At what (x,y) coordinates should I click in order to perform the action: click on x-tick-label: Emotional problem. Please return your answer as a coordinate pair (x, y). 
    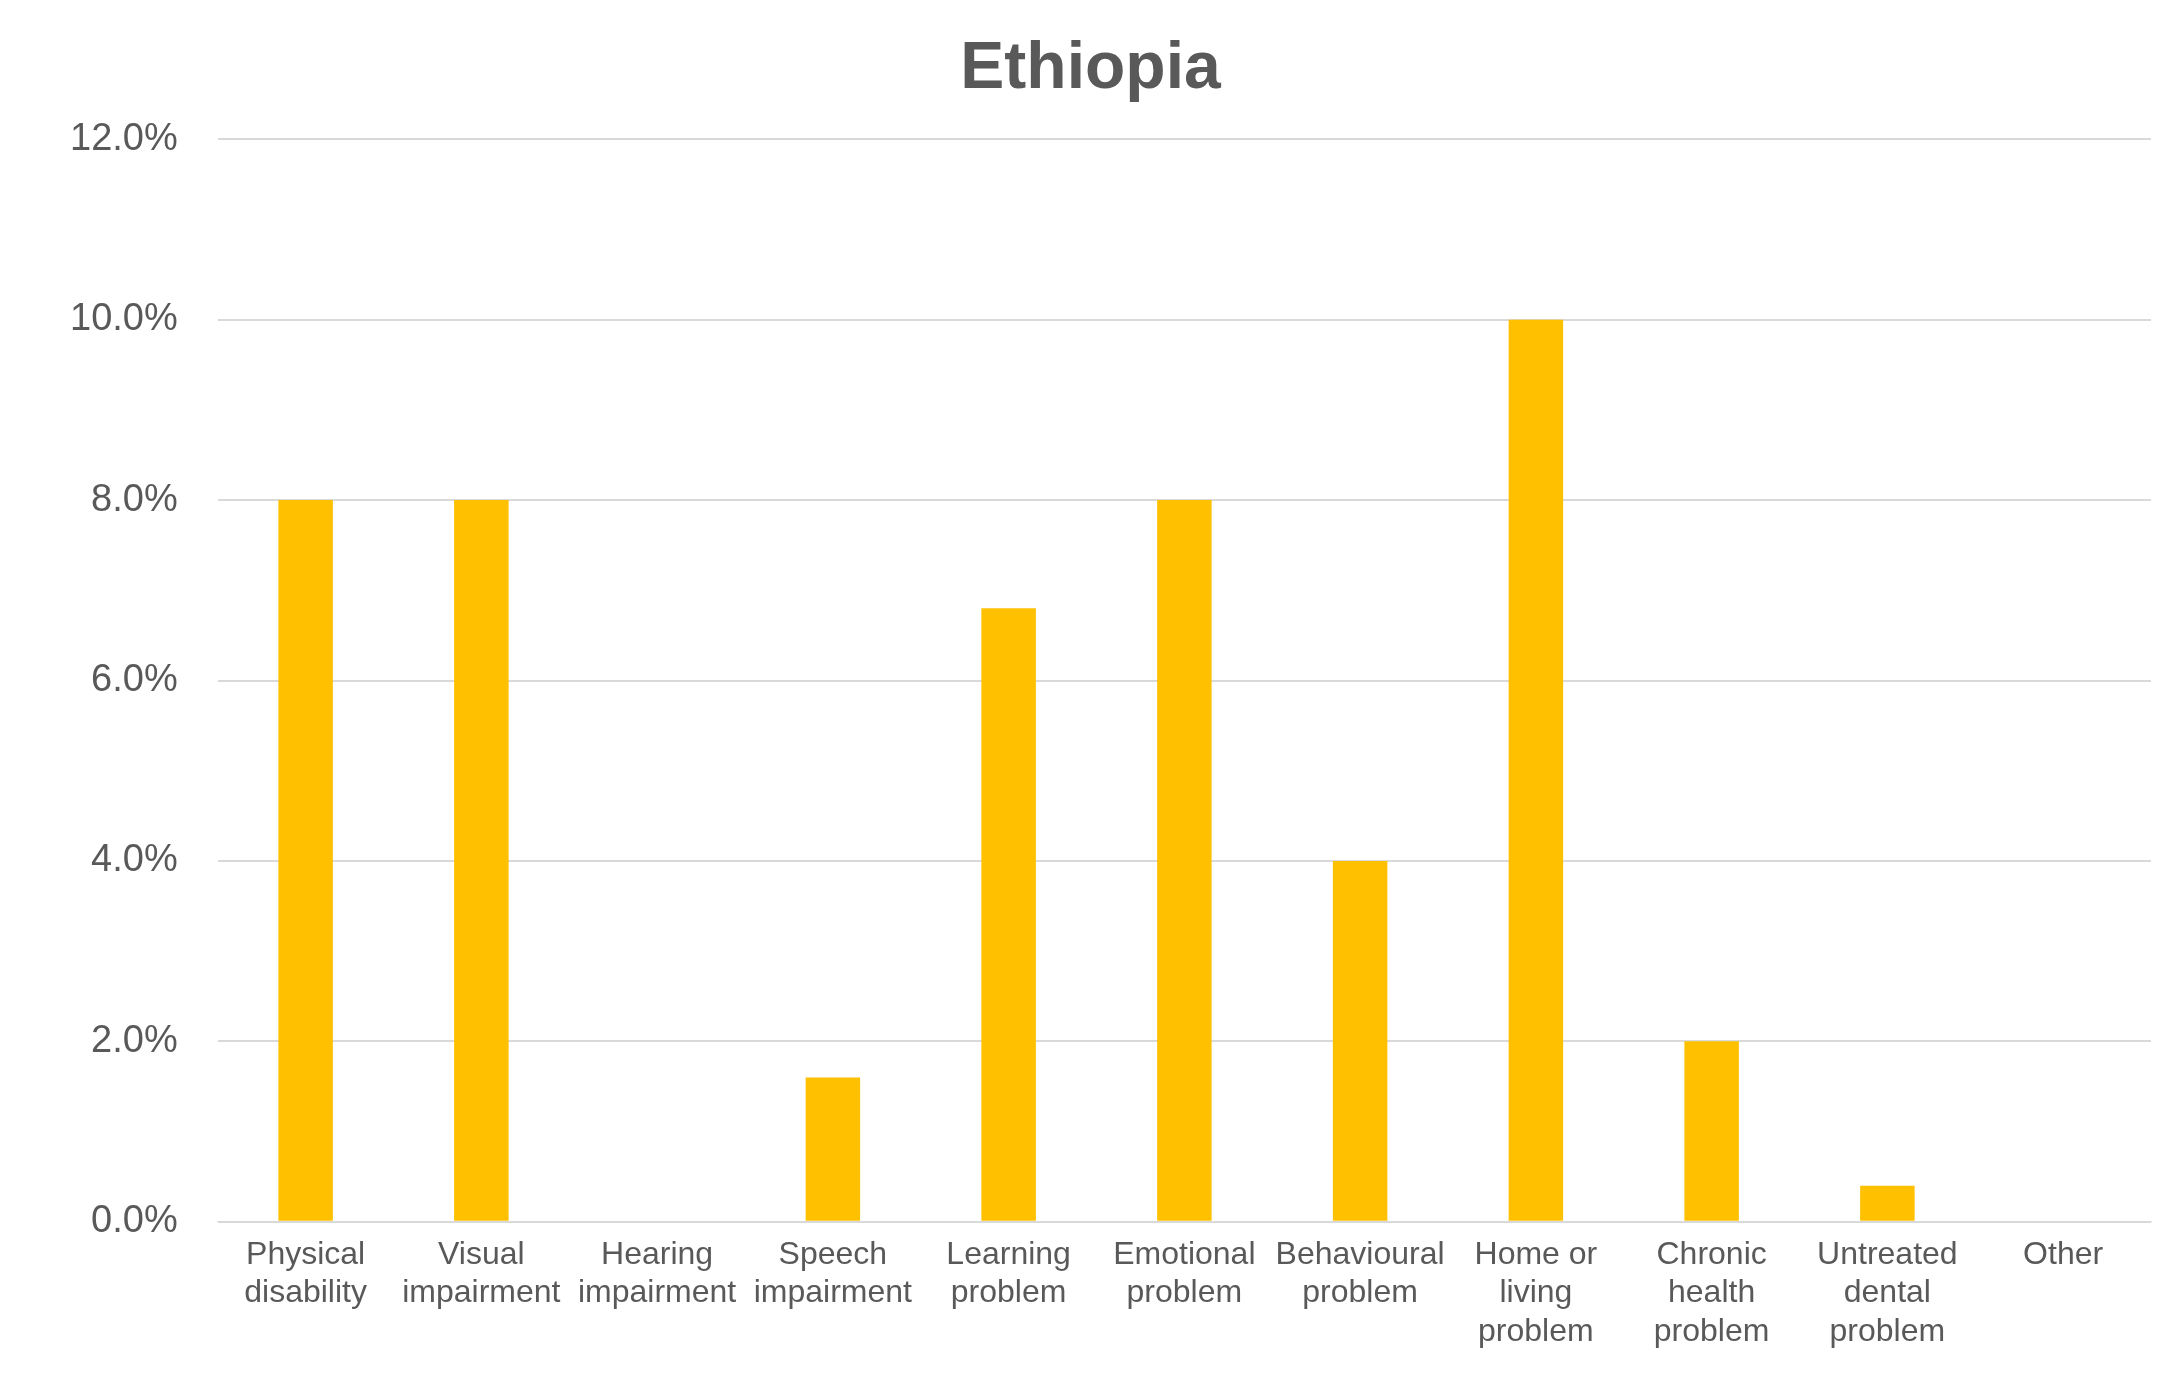
    Looking at the image, I should click on (1184, 1272).